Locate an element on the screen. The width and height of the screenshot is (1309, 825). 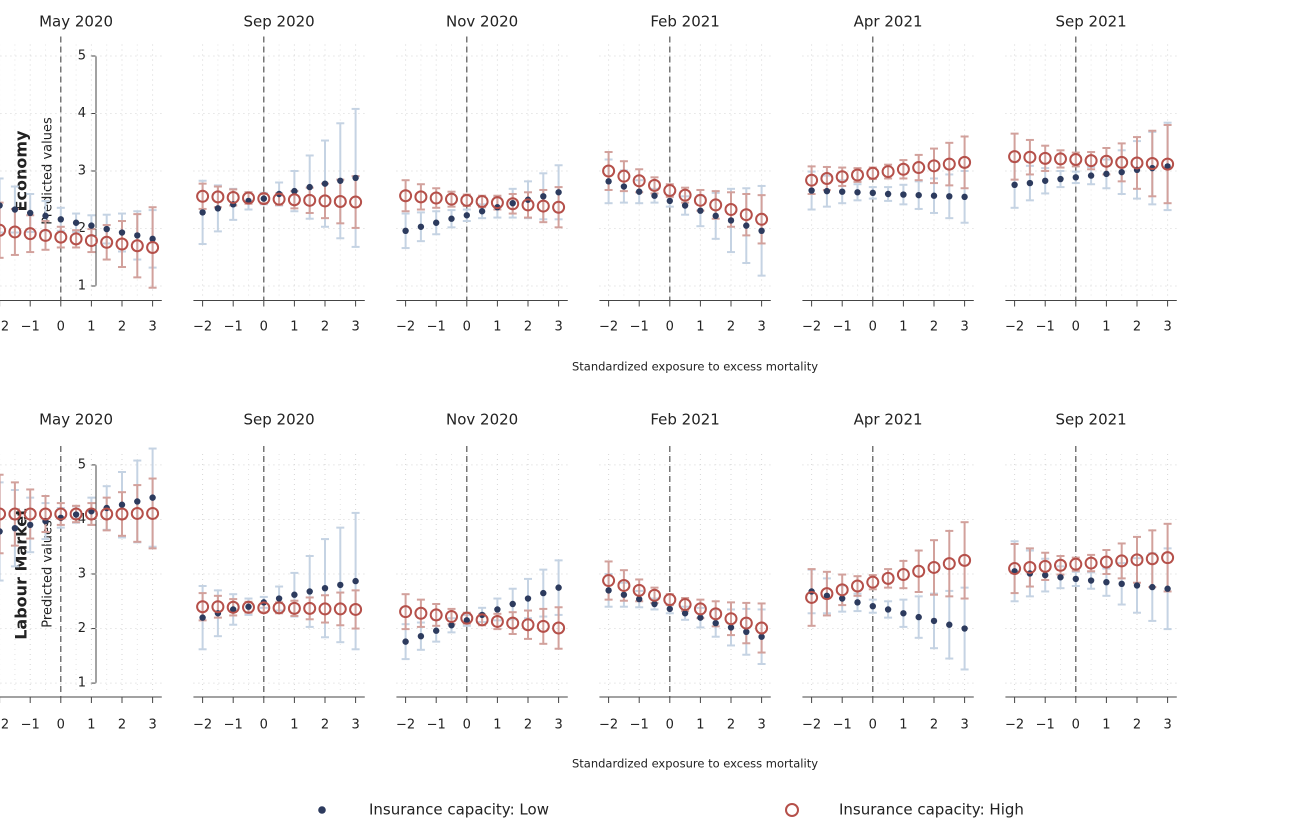
y-tick-label: 3 is located at coordinates (82, 574).